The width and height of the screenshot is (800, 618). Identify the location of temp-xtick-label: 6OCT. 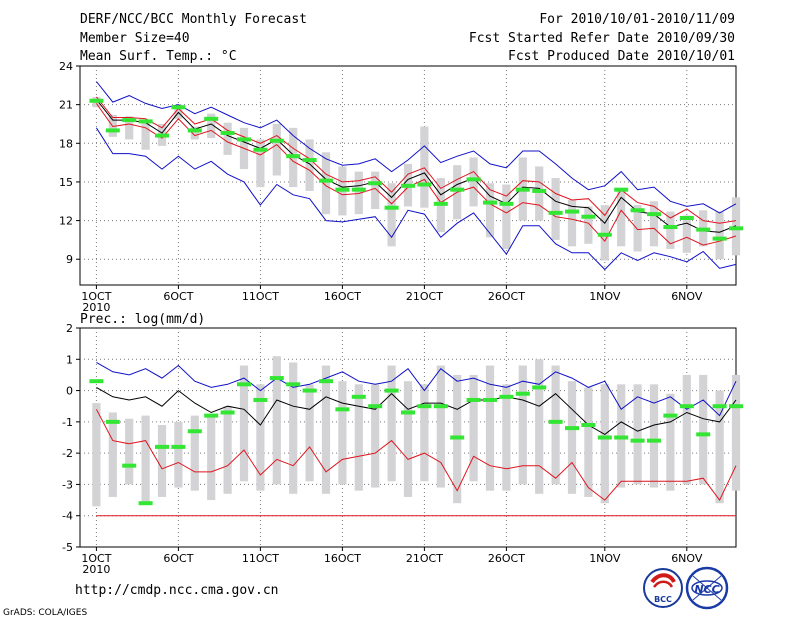
(178, 296).